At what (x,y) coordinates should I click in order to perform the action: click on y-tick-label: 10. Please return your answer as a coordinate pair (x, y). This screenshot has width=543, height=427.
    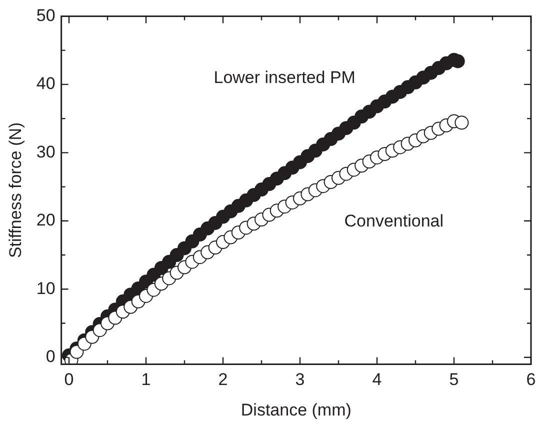
    Looking at the image, I should click on (46, 288).